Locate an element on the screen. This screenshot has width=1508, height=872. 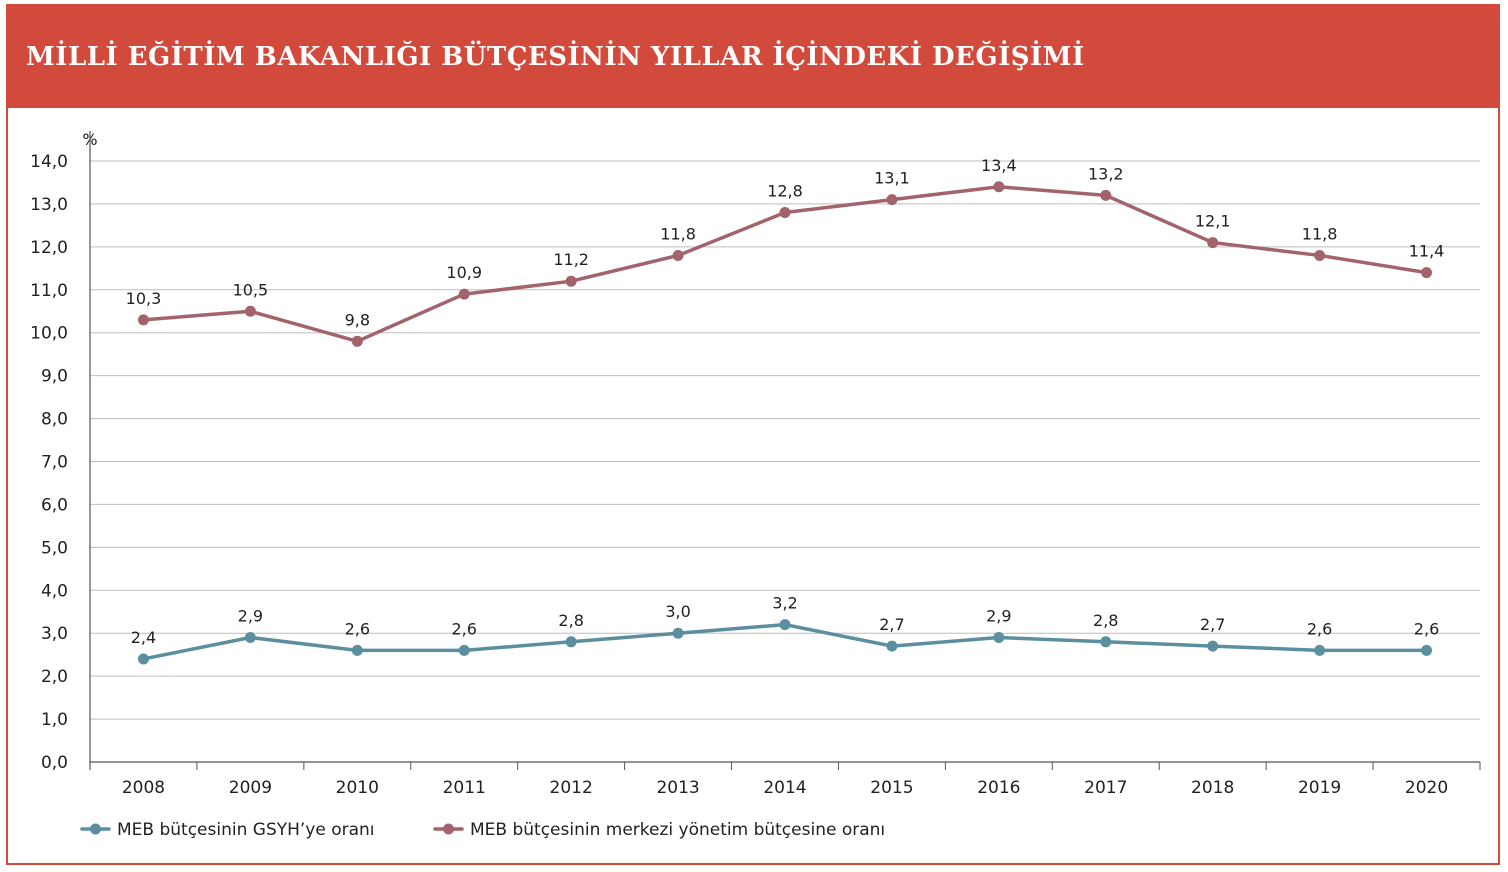
data-label-budget: 13,1 is located at coordinates (892, 178).